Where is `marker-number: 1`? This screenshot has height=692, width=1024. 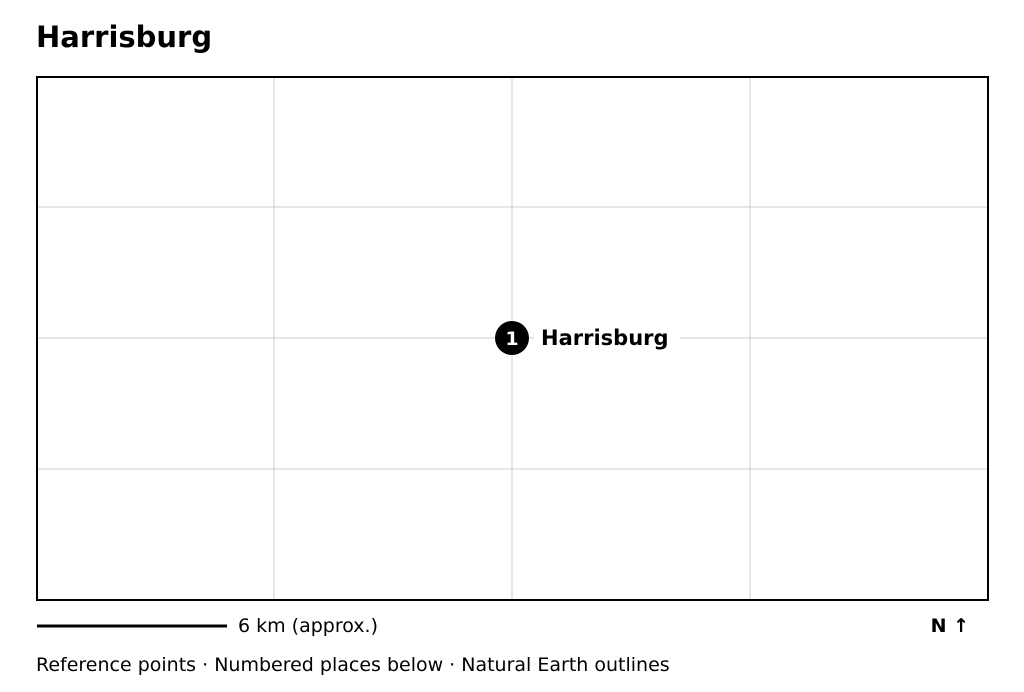
marker-number: 1 is located at coordinates (511, 339).